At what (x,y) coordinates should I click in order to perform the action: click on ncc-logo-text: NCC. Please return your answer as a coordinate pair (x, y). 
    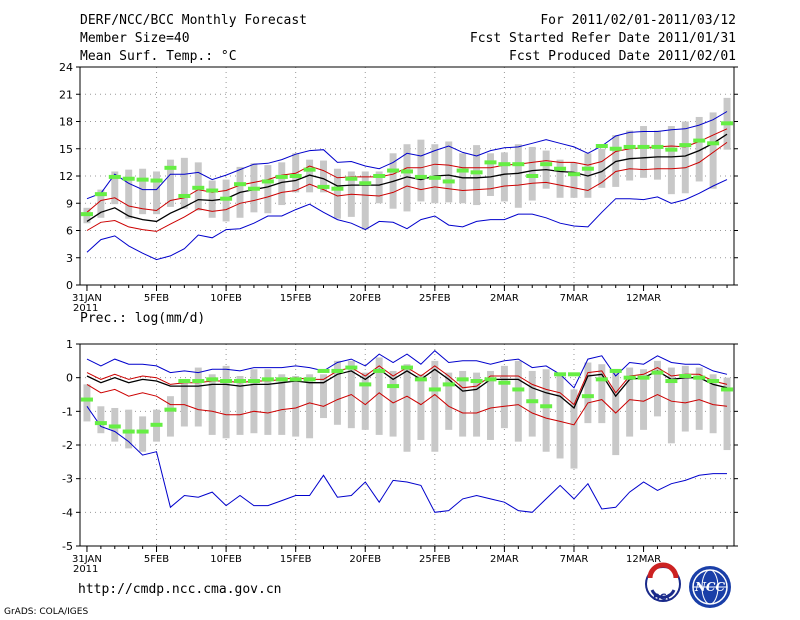
    Looking at the image, I should click on (710, 587).